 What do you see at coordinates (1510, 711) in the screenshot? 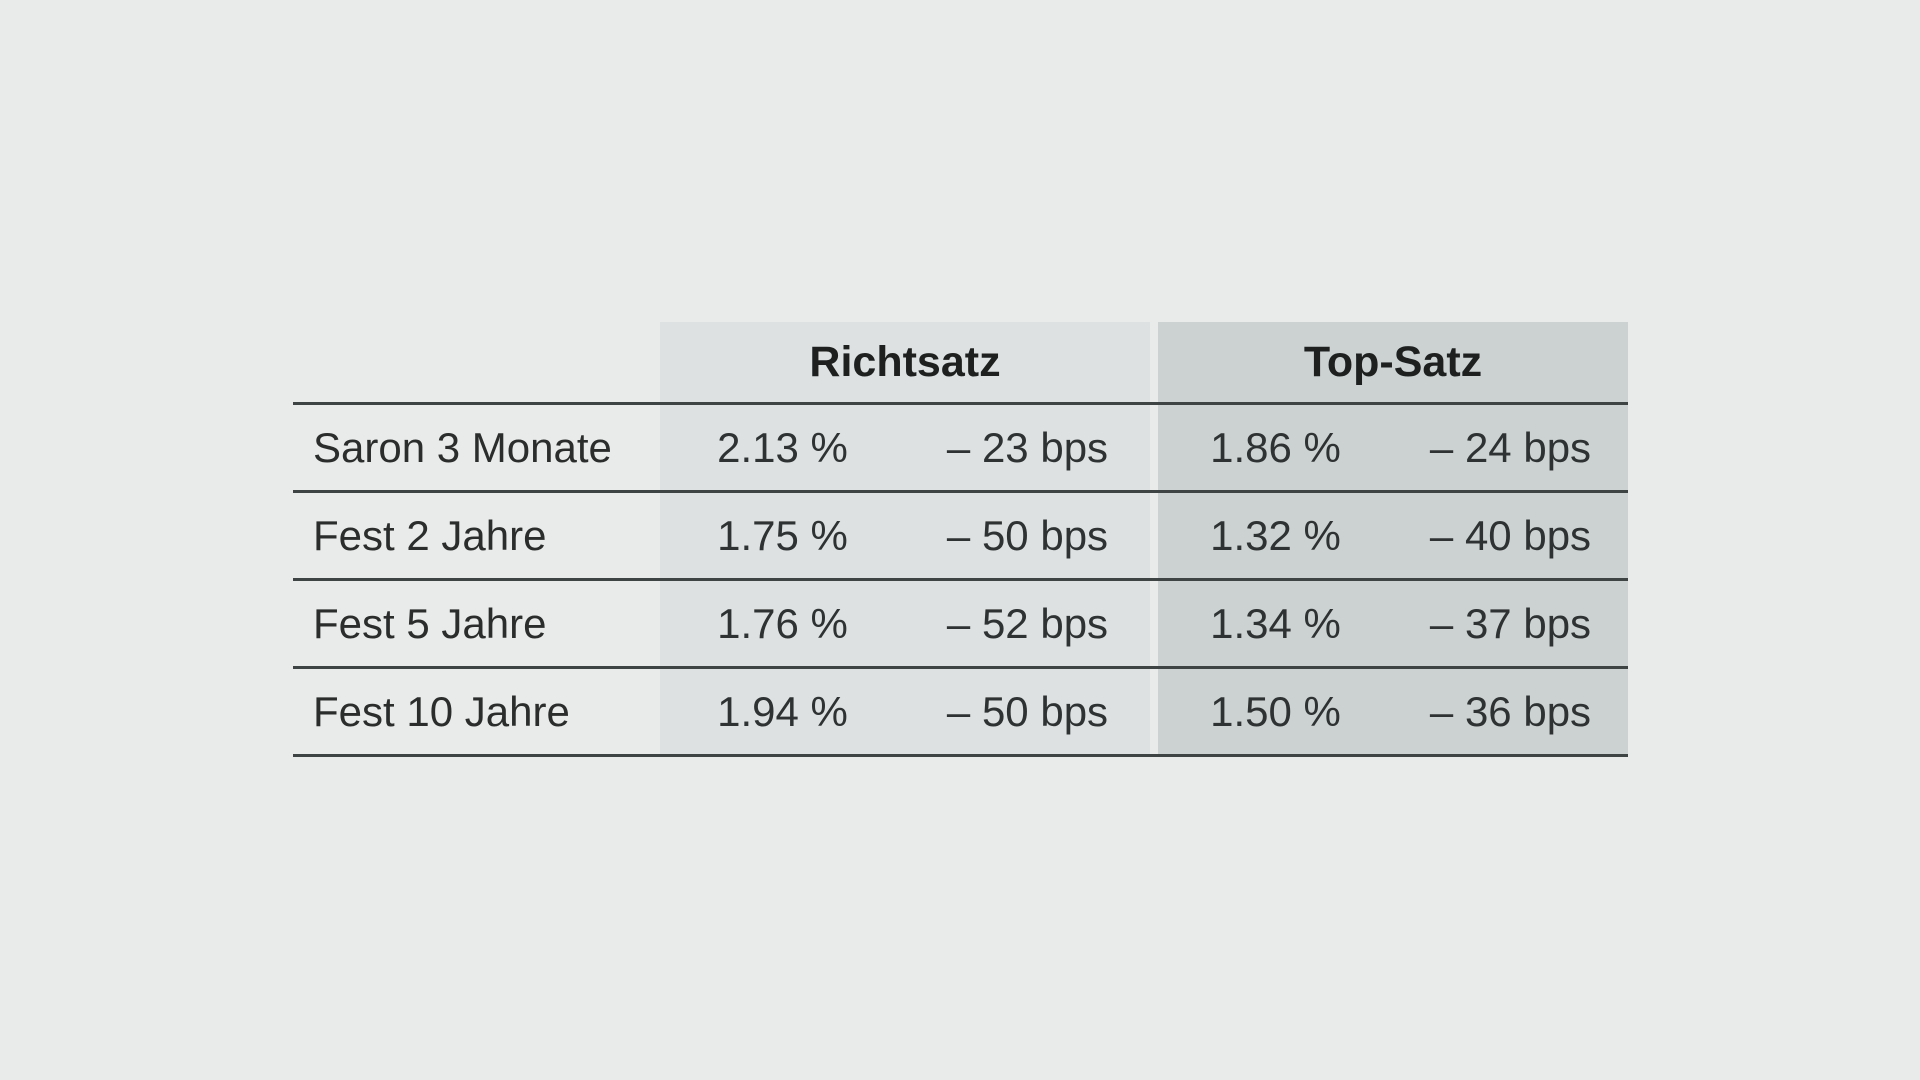
I see `topsatz-change: – 36 bps` at bounding box center [1510, 711].